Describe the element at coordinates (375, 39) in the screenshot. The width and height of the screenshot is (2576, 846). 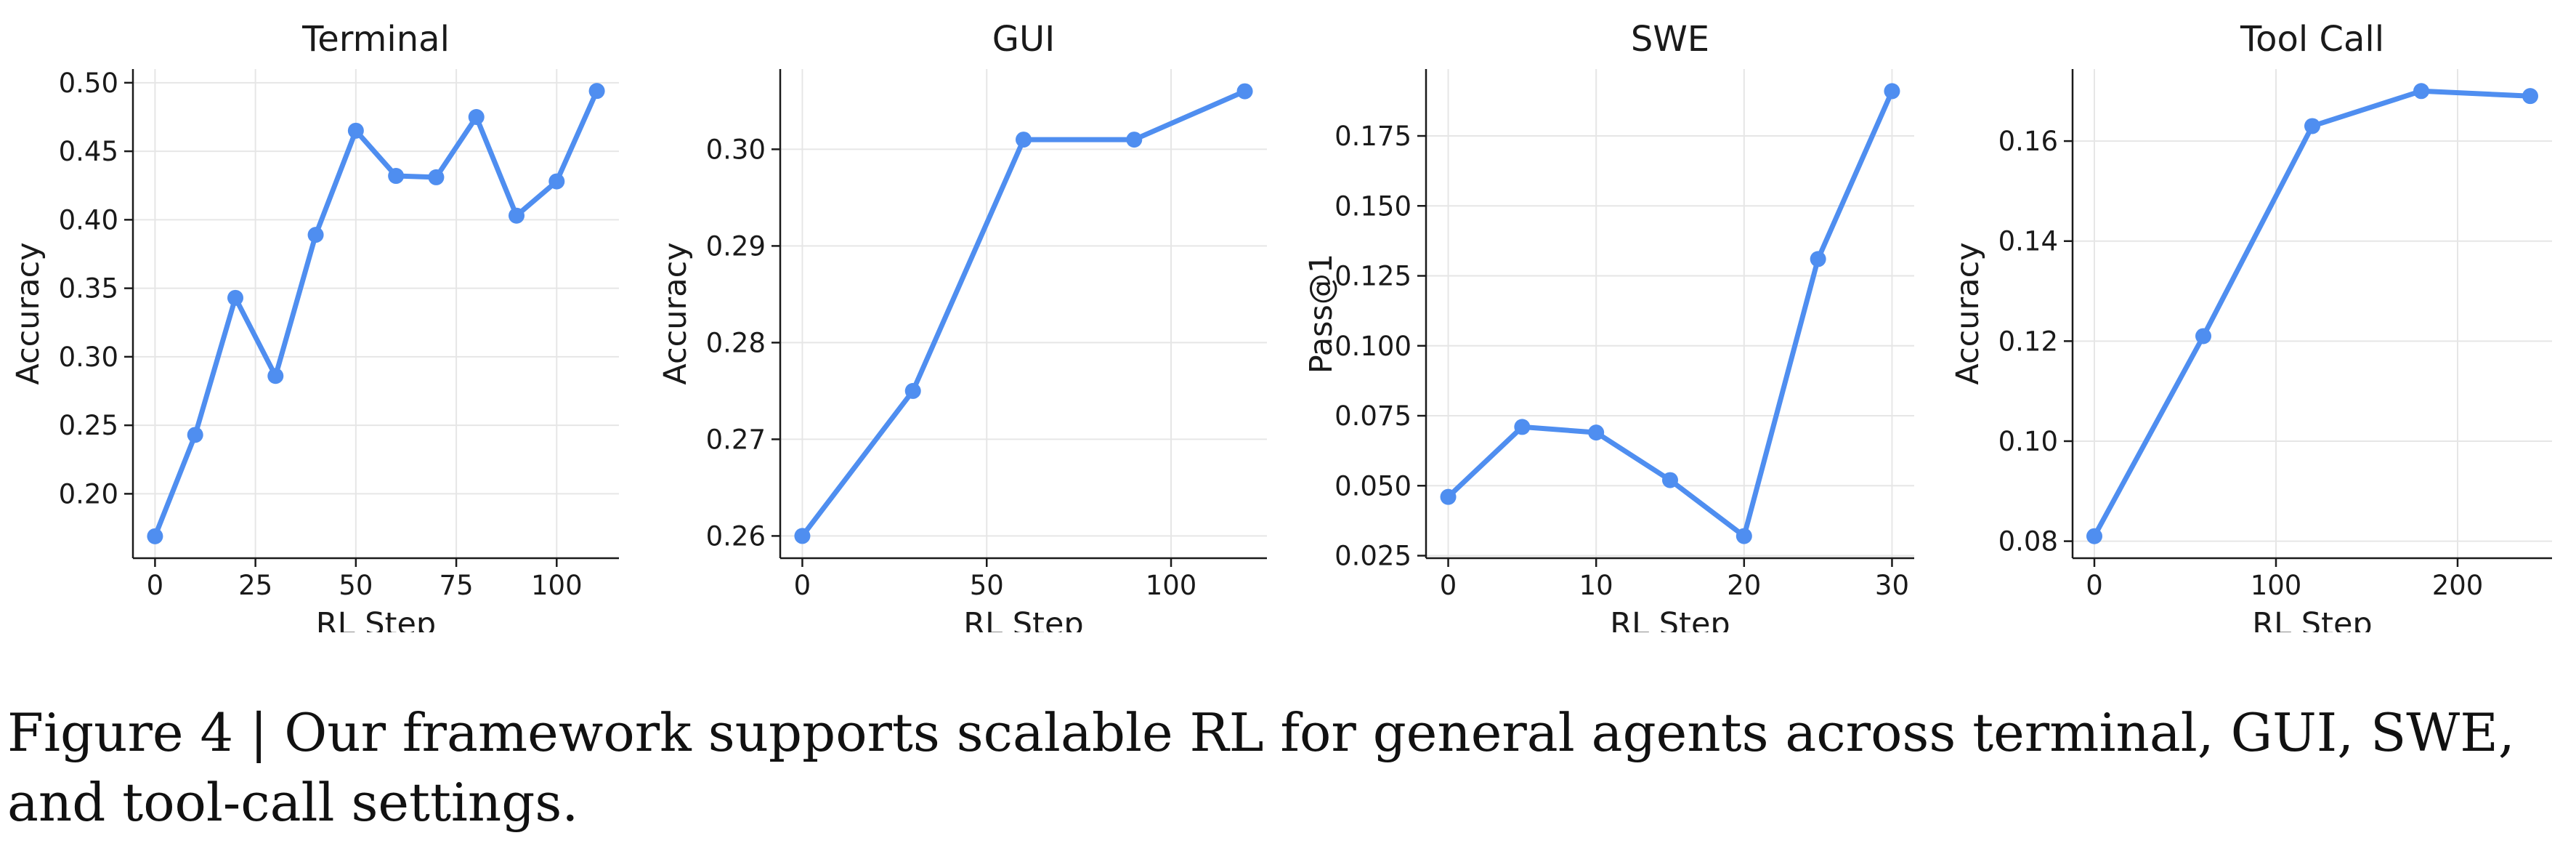
I see `panel-title: Terminal` at that location.